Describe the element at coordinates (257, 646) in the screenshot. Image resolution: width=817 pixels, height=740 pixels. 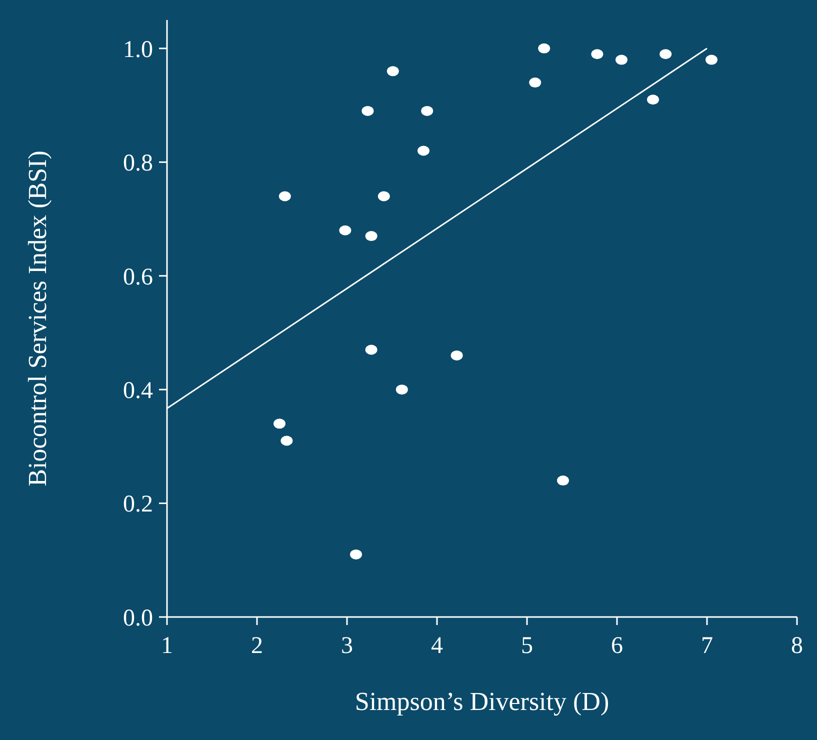
I see `x-tick-label: 2` at that location.